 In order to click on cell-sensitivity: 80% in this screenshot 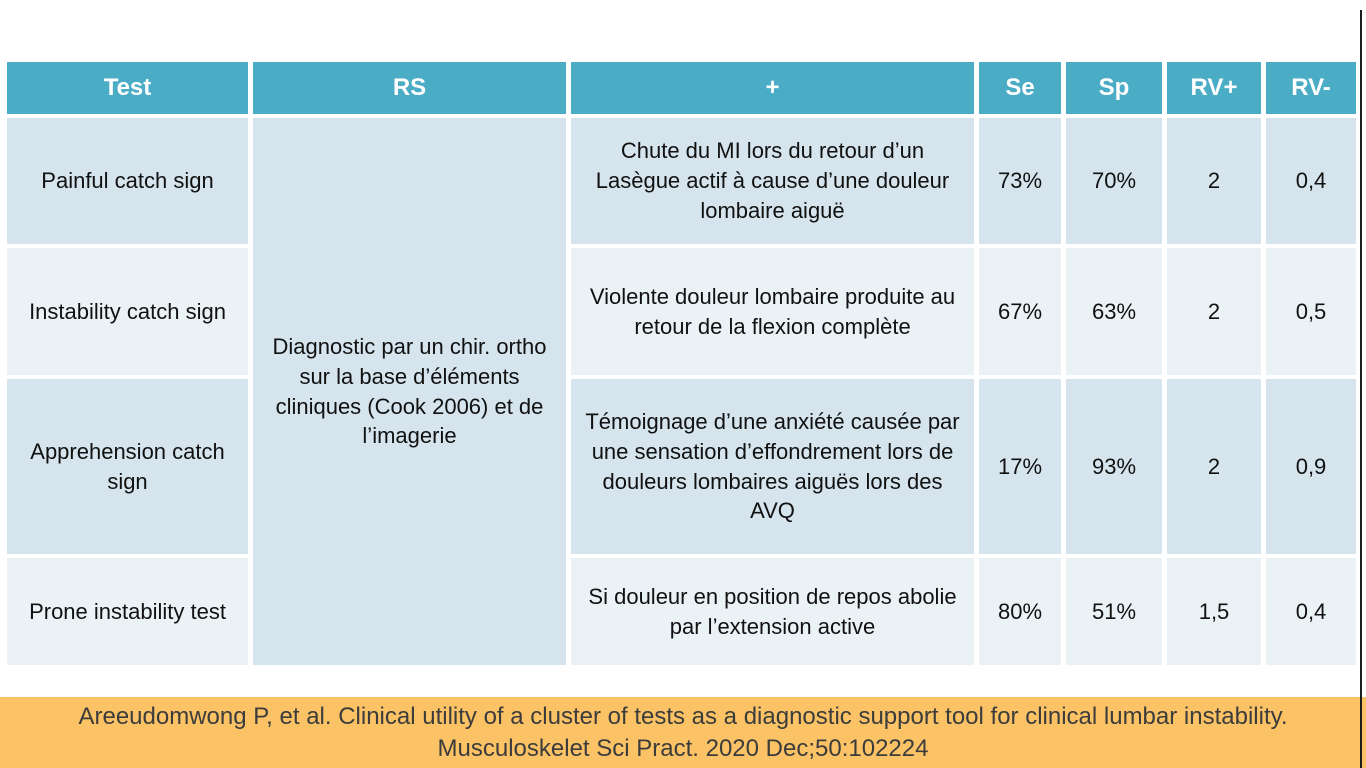, I will do `click(1020, 611)`.